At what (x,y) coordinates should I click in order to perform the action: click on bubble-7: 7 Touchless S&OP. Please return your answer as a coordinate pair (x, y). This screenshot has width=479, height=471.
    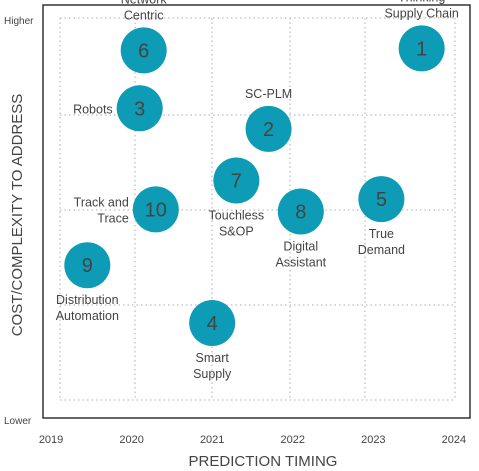
    Looking at the image, I should click on (237, 198).